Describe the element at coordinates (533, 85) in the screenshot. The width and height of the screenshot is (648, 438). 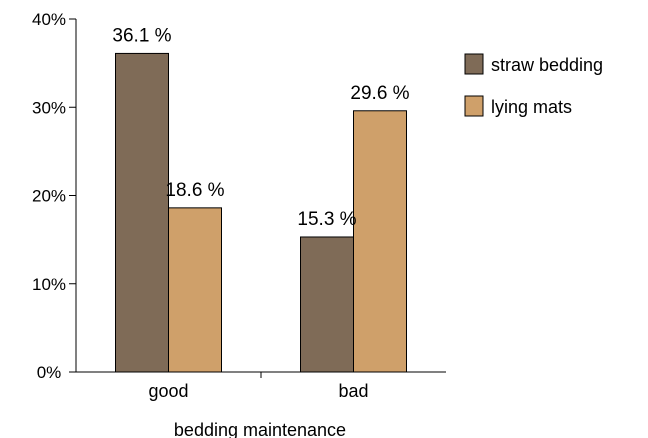
I see `legend: straw bedding lying mats` at that location.